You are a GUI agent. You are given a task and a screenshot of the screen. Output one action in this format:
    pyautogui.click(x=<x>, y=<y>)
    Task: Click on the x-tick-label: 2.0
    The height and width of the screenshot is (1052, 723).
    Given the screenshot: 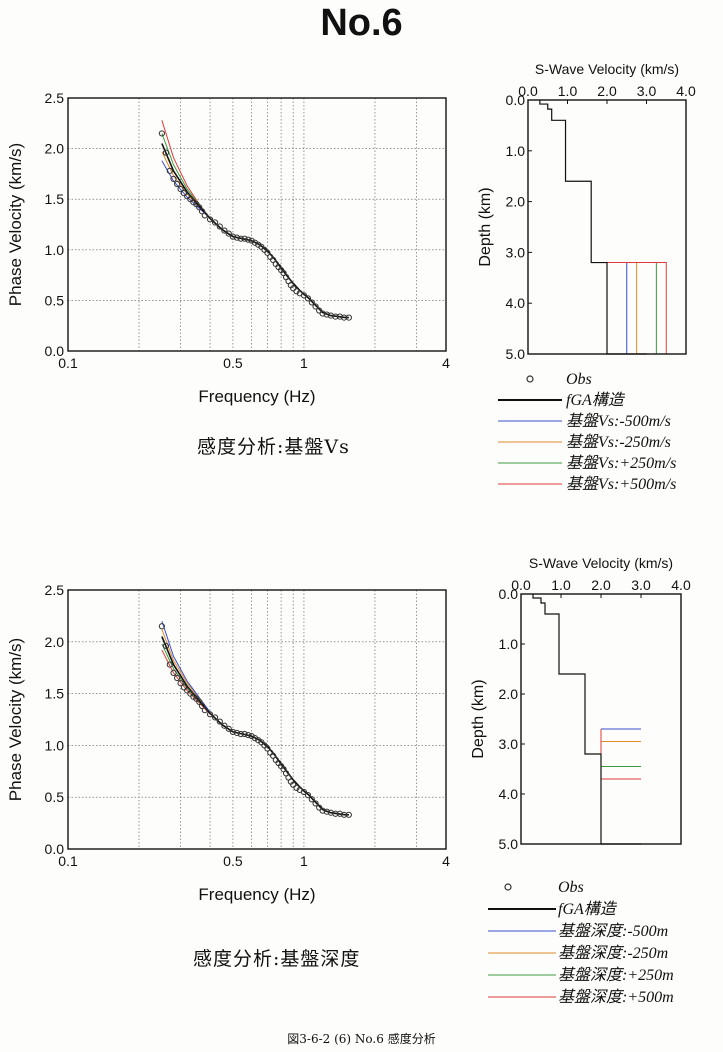 What is the action you would take?
    pyautogui.click(x=607, y=91)
    